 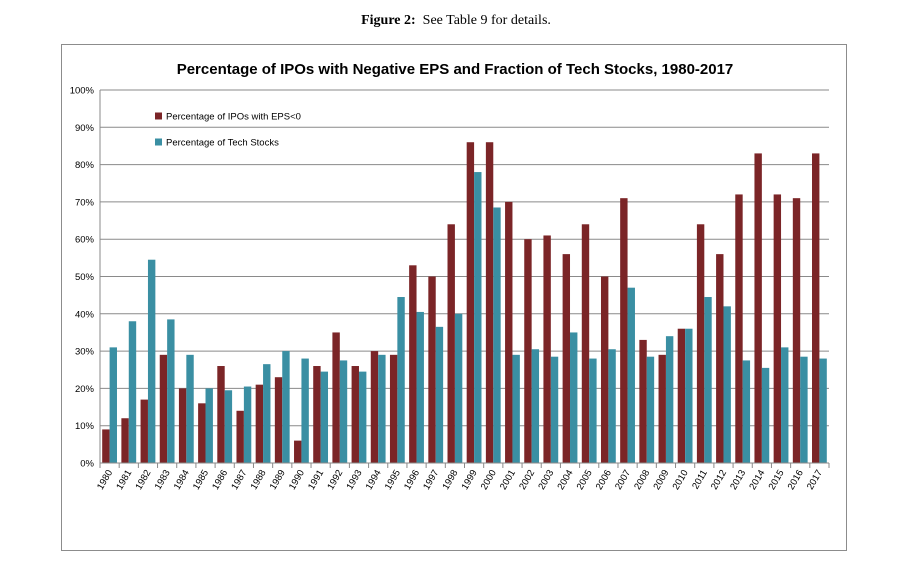 What do you see at coordinates (382, 408) in the screenshot?
I see `bar-tech-stocks-1994` at bounding box center [382, 408].